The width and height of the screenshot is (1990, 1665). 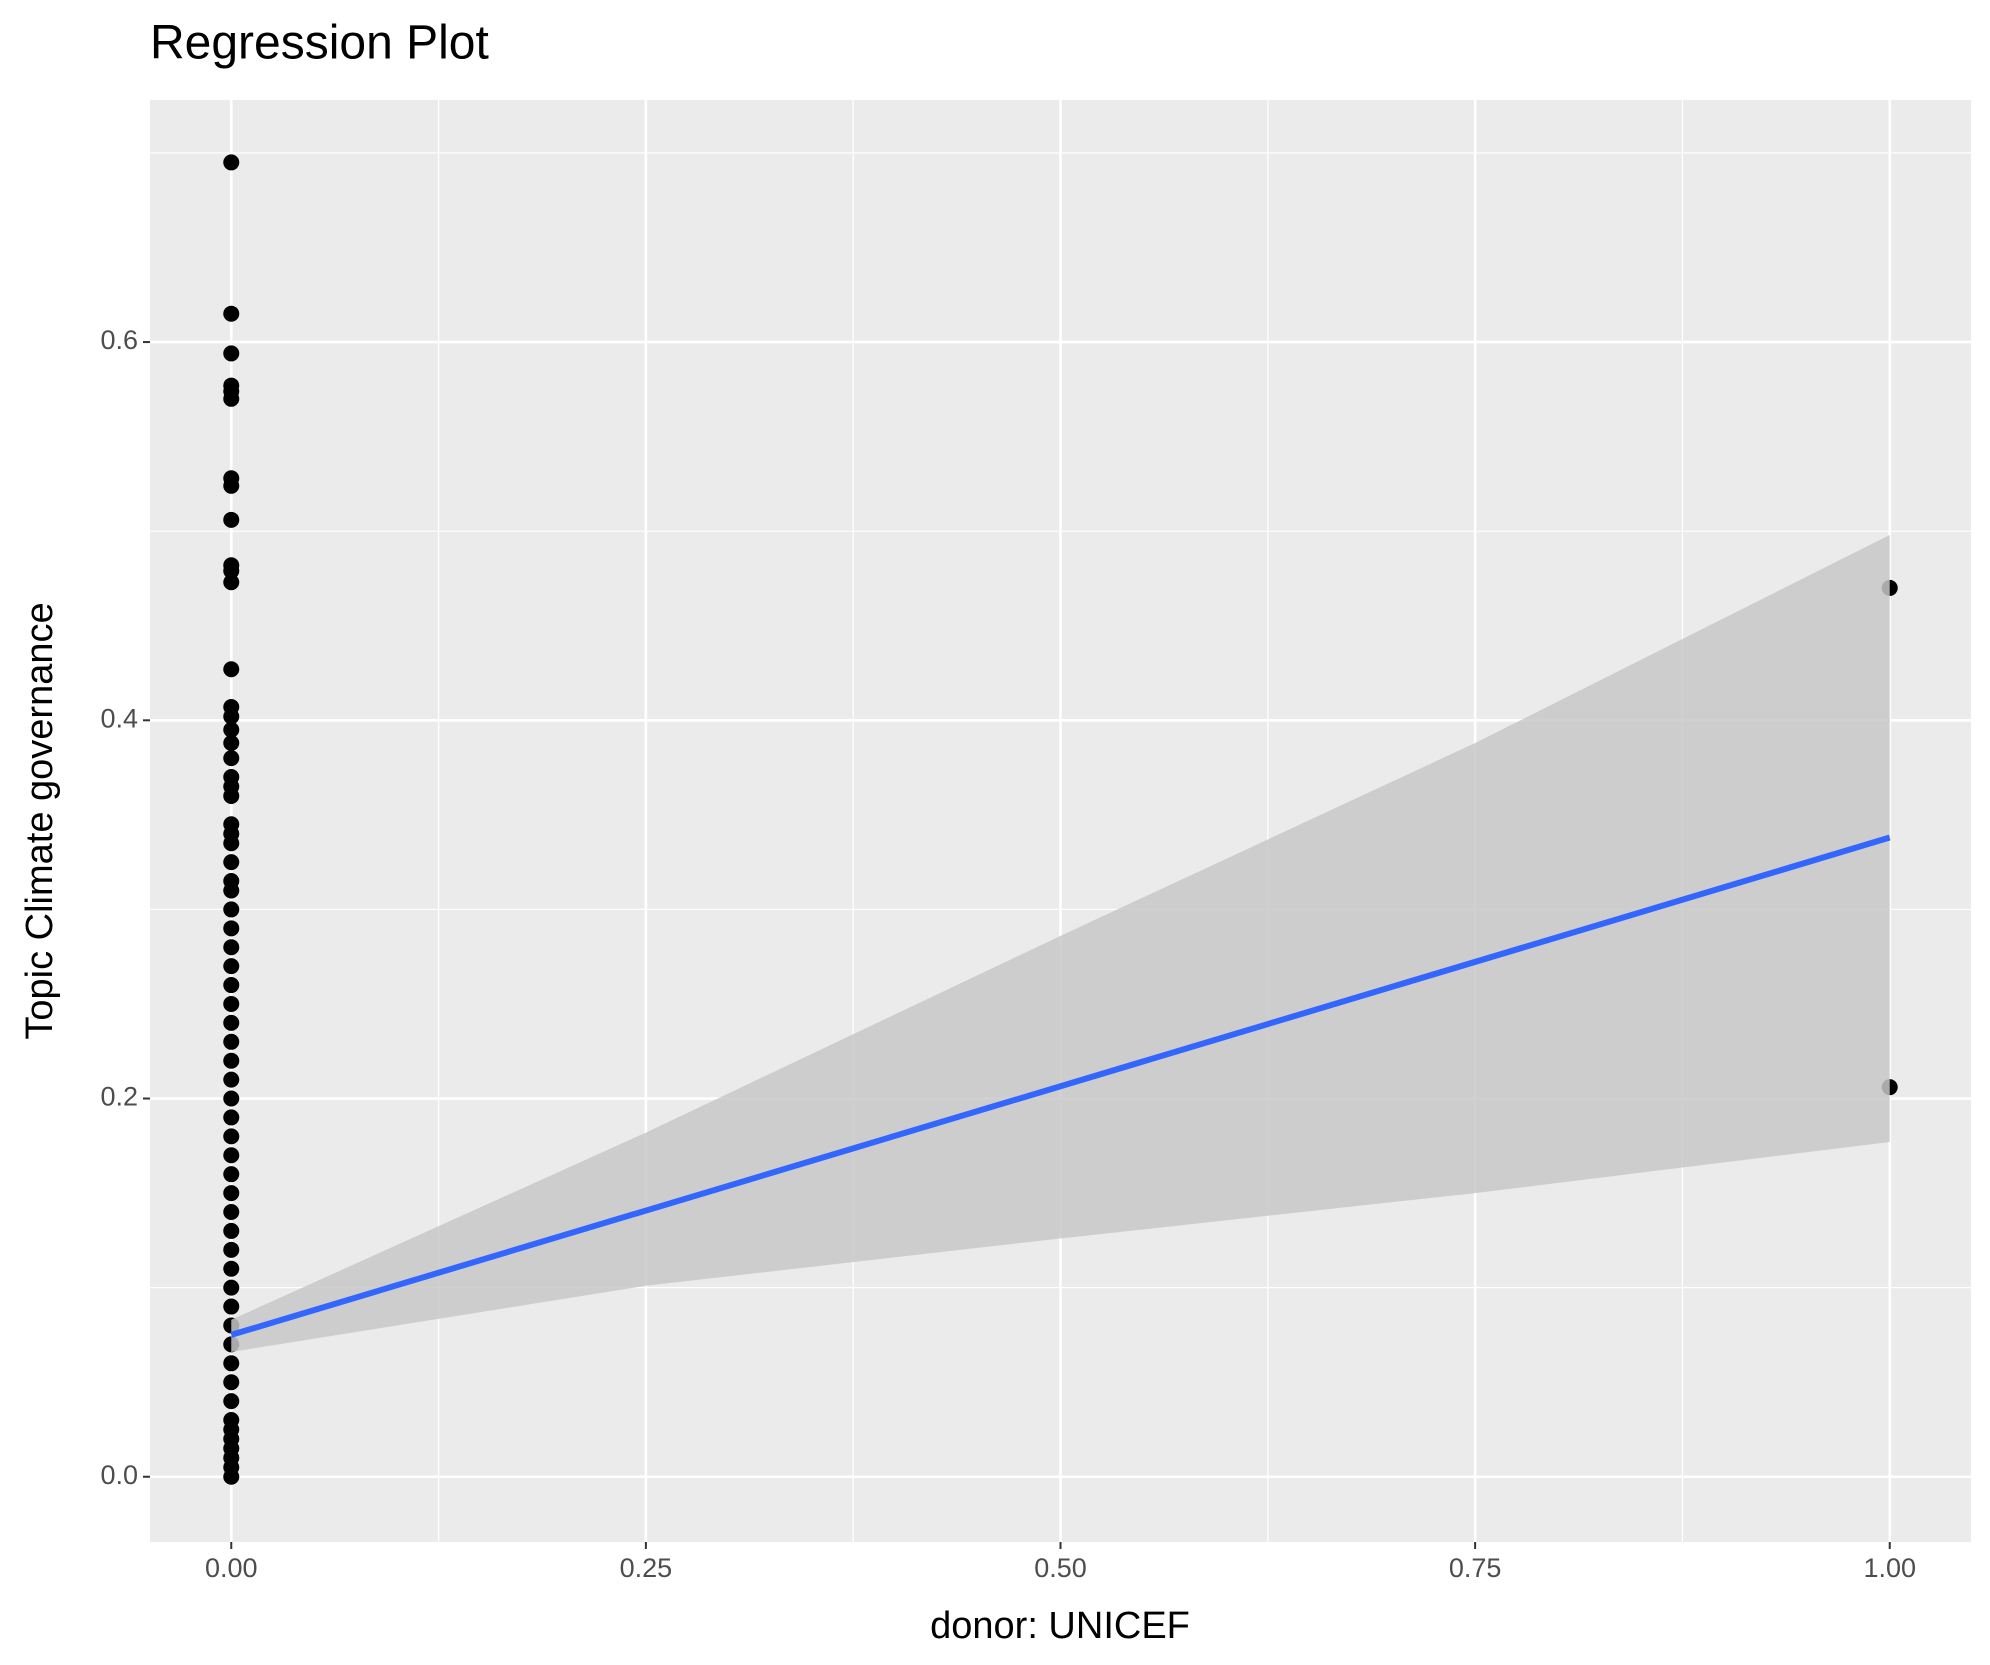 What do you see at coordinates (119, 1475) in the screenshot?
I see `y-tick-label: 0.0` at bounding box center [119, 1475].